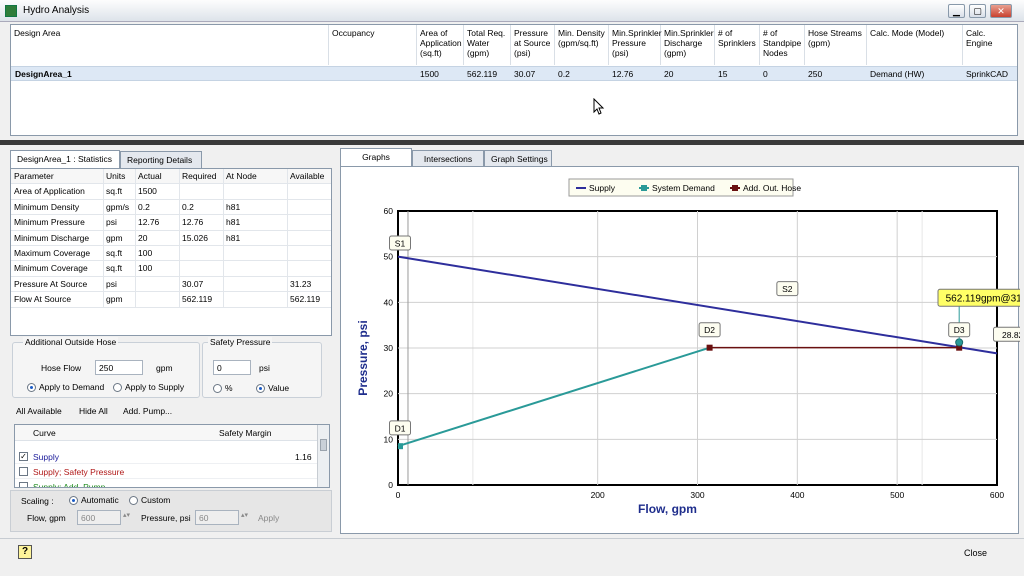  I want to click on col-header-hose-streams: Hose Streams (gpm), so click(836, 45).